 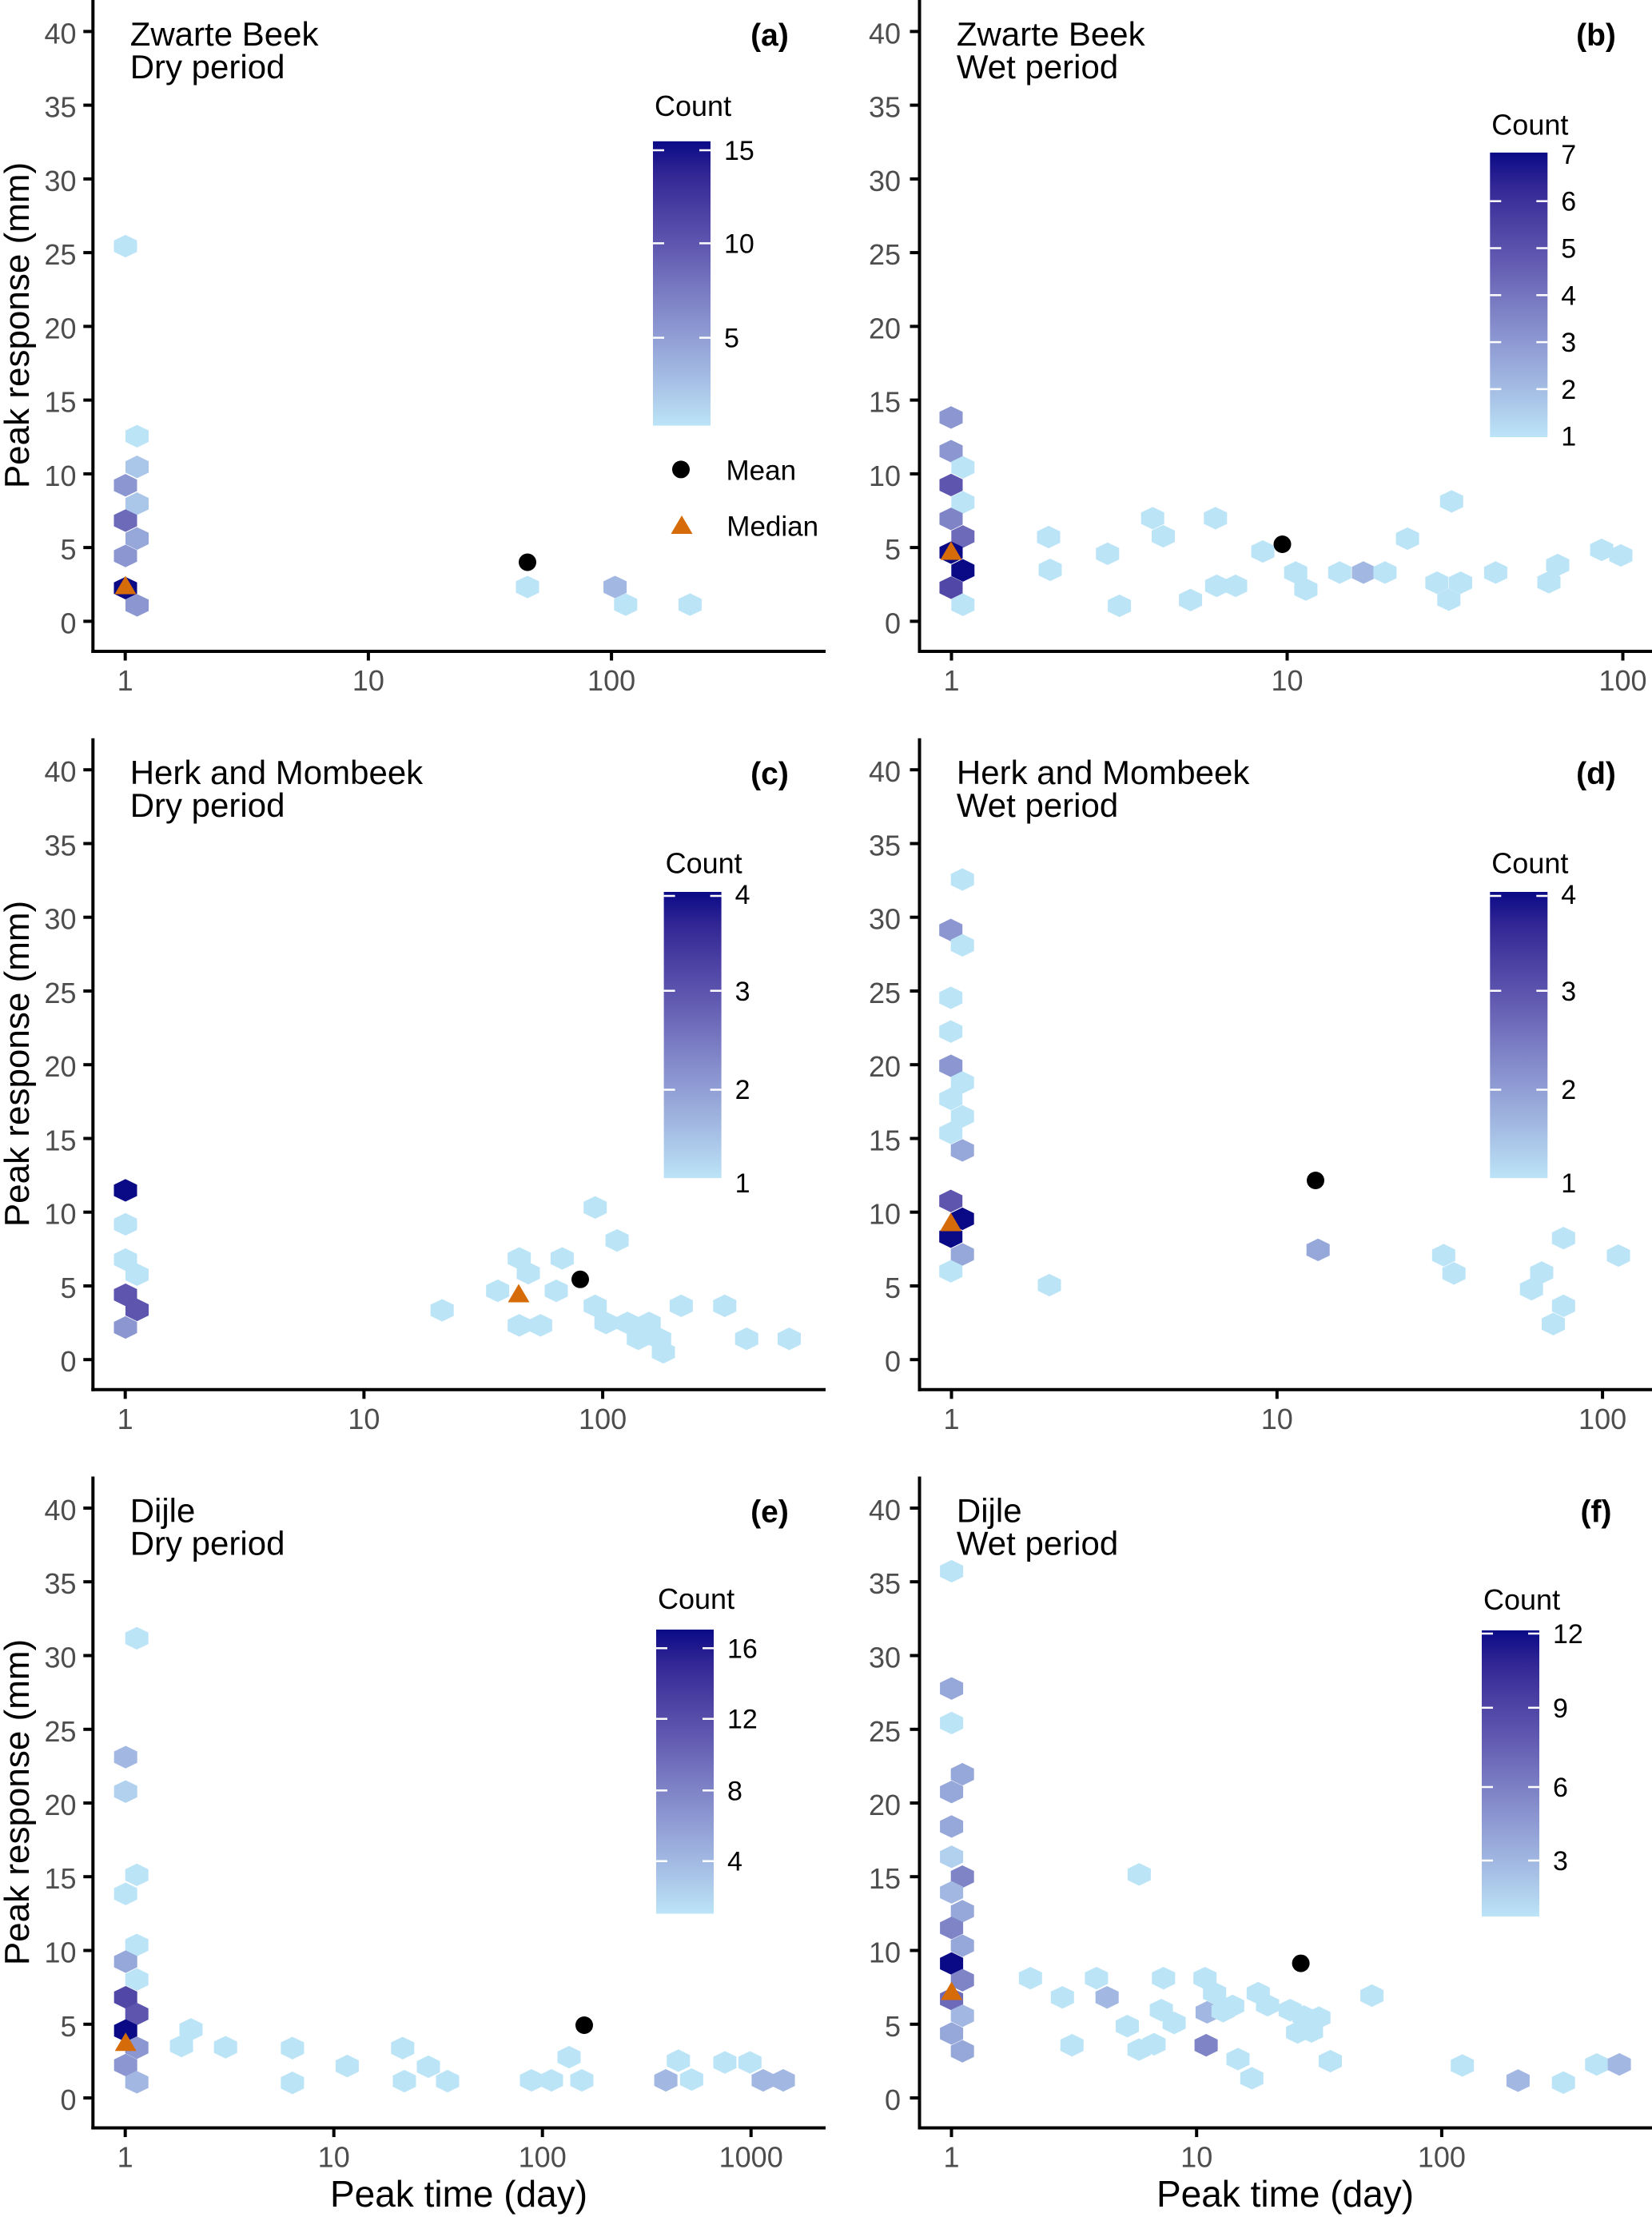 I want to click on svg-text: (f), so click(x=1596, y=1512).